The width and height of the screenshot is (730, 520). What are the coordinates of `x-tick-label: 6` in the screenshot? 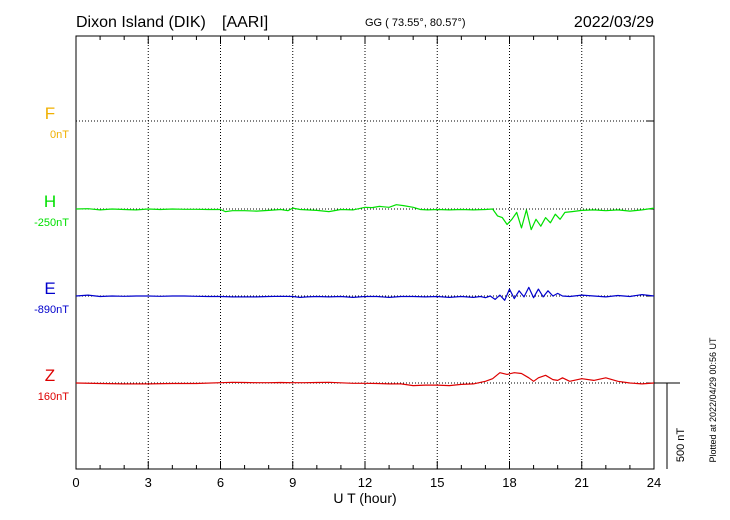 It's located at (220, 482).